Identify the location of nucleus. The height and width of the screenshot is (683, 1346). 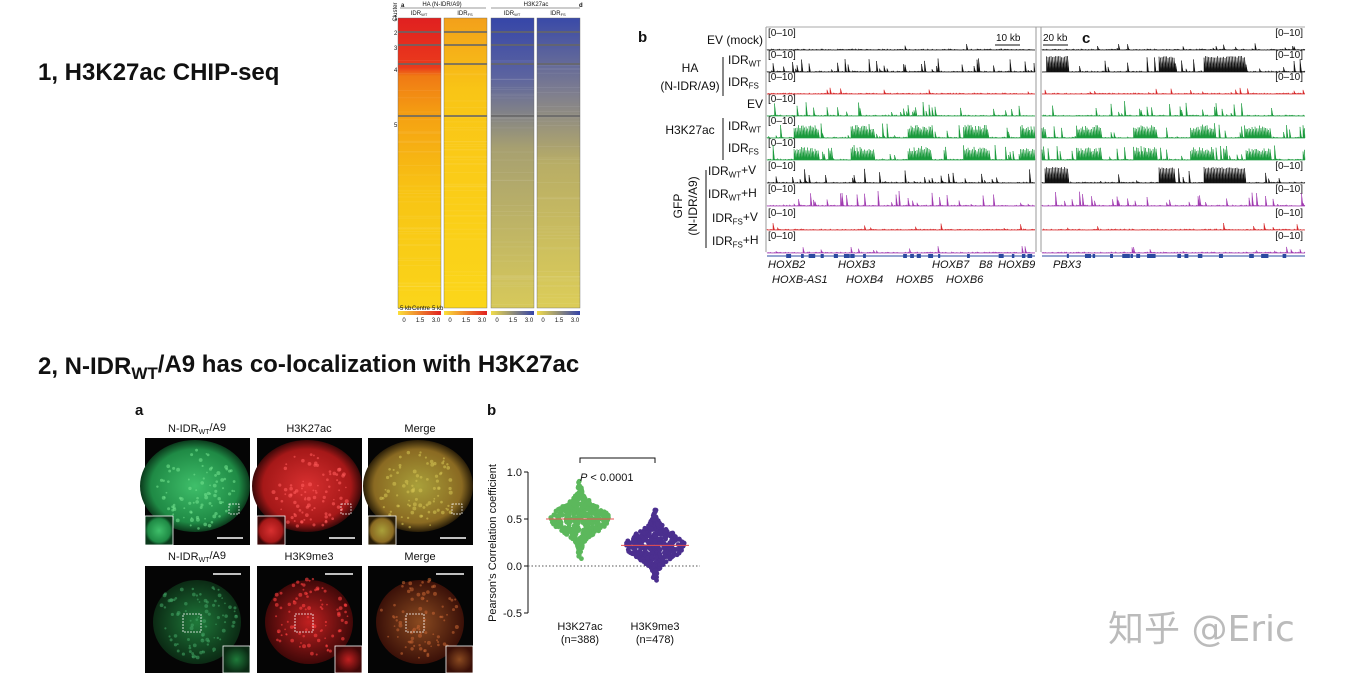
(309, 622).